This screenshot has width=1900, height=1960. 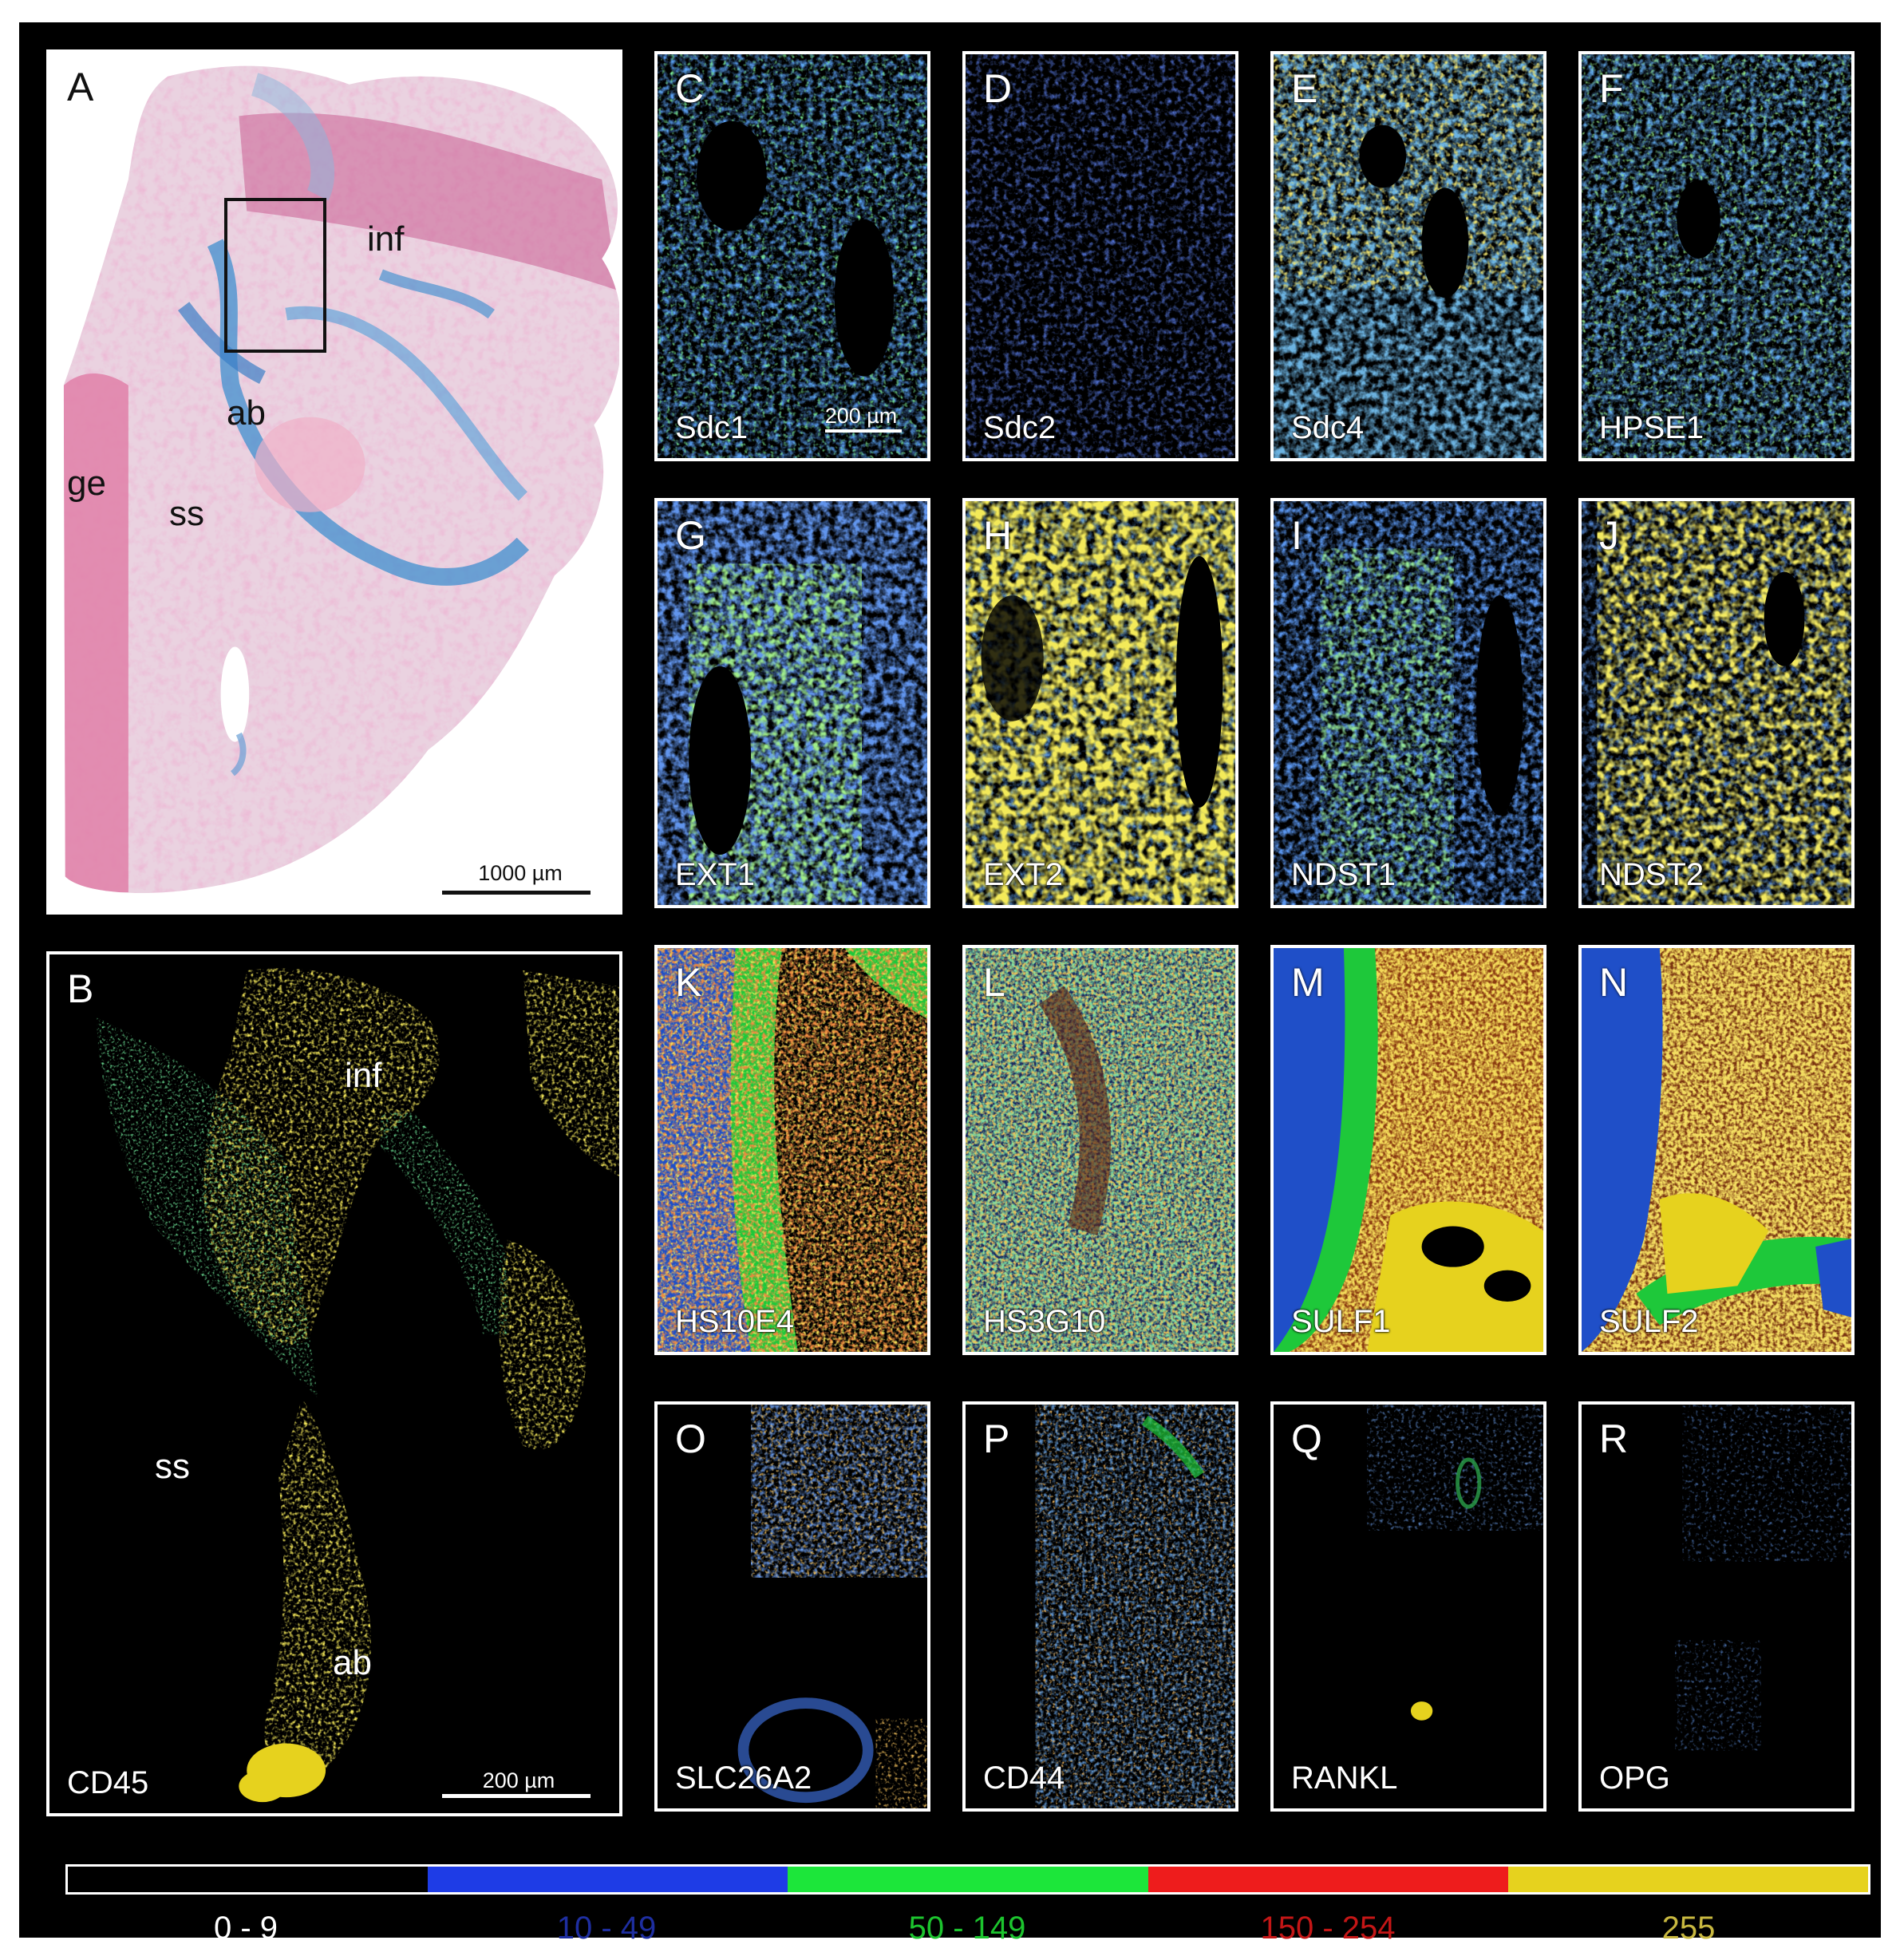 I want to click on panel-letter: F, so click(x=1611, y=88).